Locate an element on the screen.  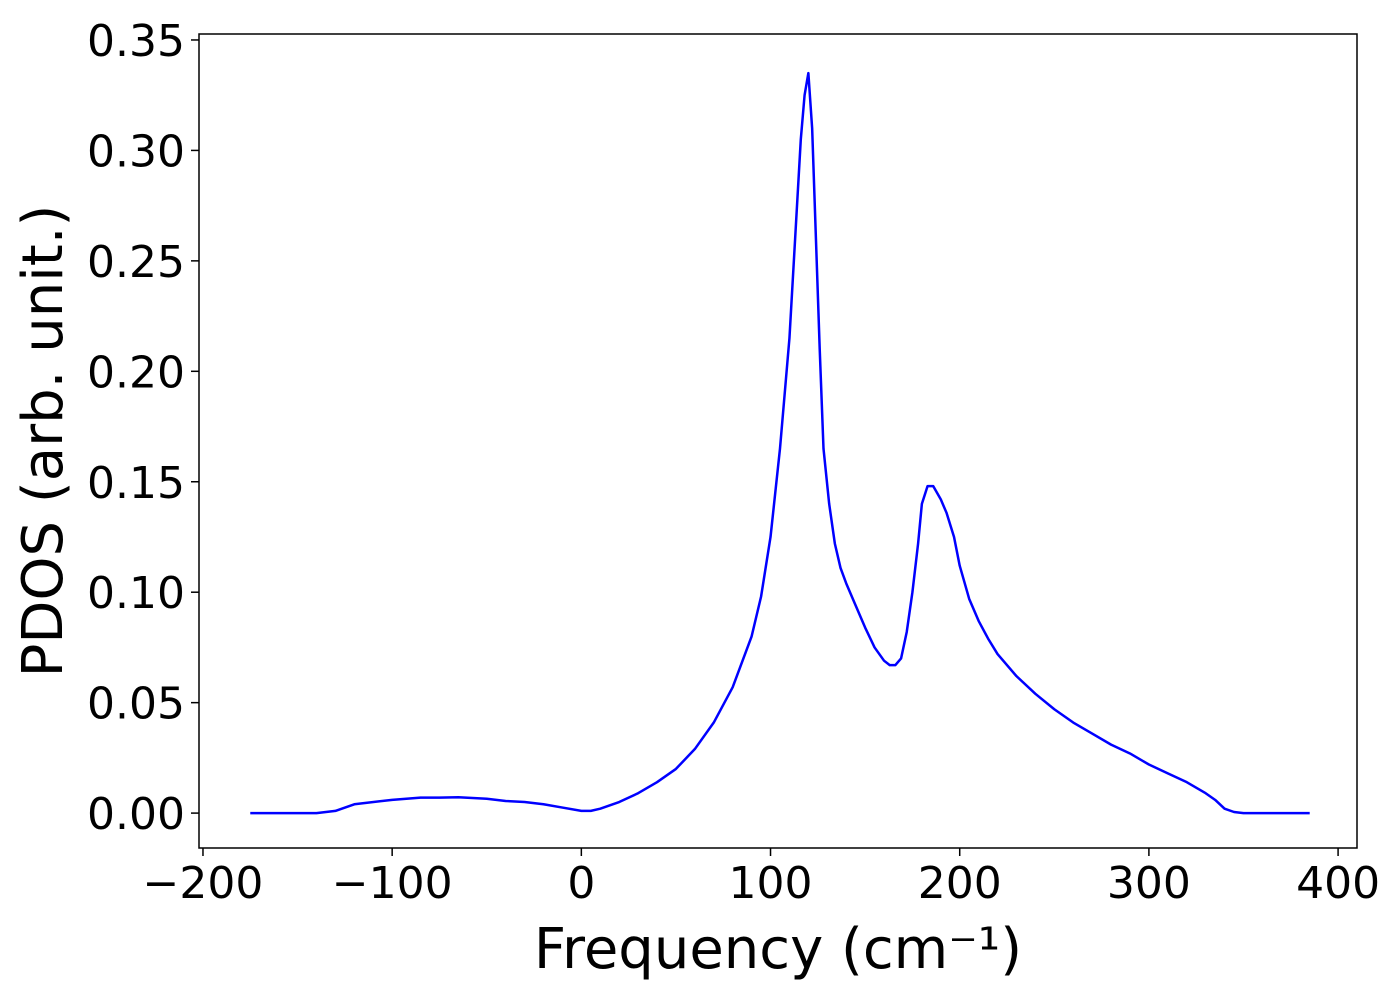
y-axis-label: PDOS (arb. unit.) is located at coordinates (43, 441).